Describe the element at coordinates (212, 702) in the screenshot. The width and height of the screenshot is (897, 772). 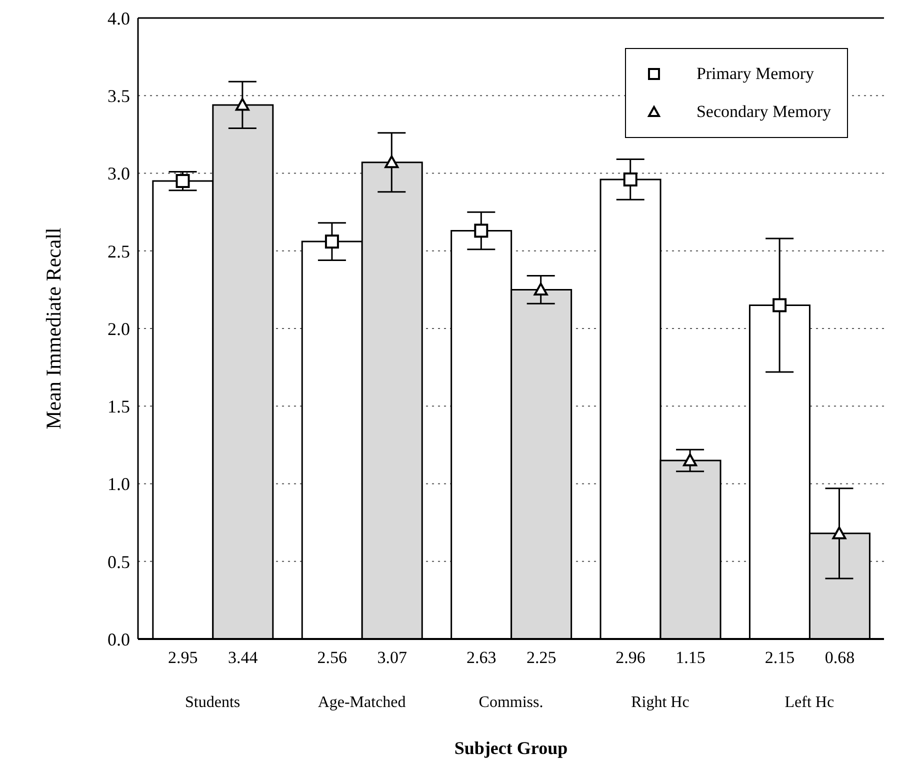
I see `x-tick-label: Students` at that location.